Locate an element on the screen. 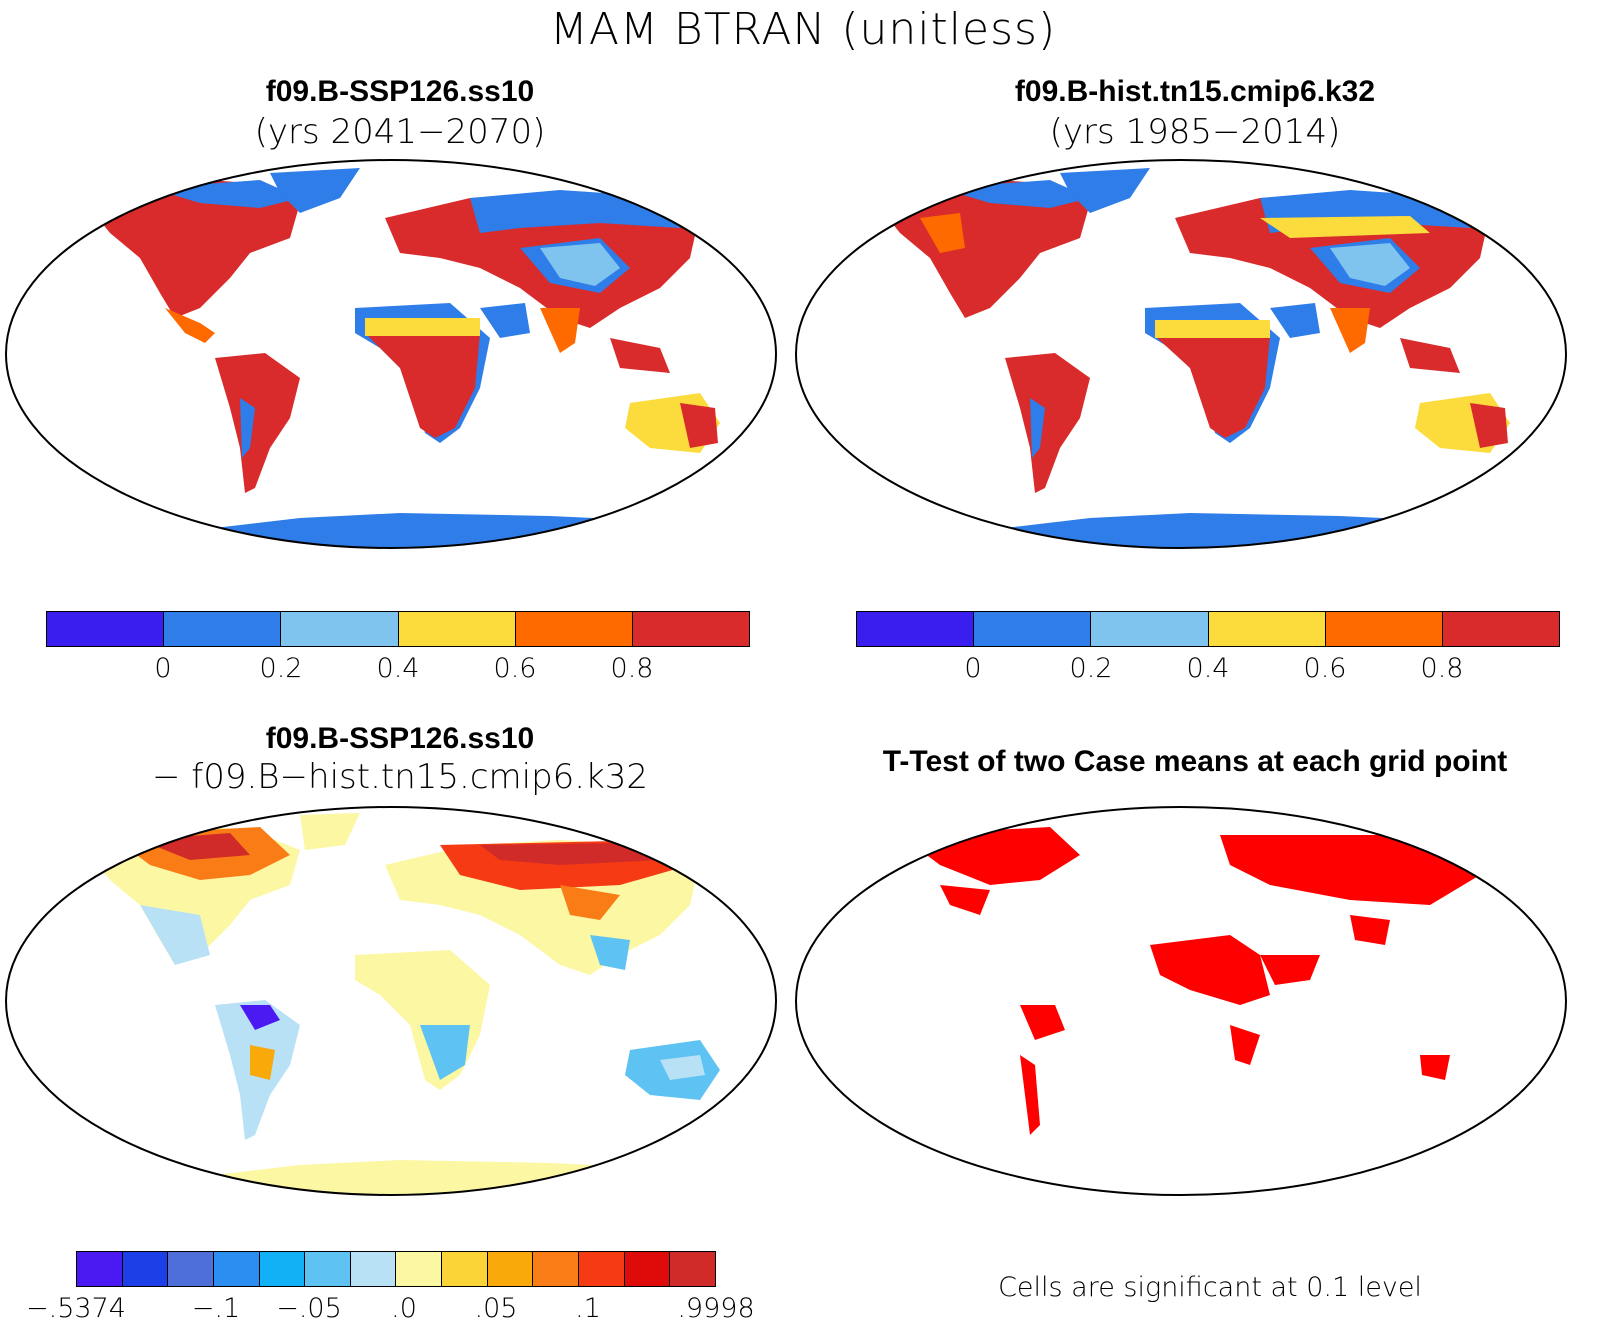 This screenshot has height=1324, width=1606. colorbar-tick: .1 is located at coordinates (588, 1308).